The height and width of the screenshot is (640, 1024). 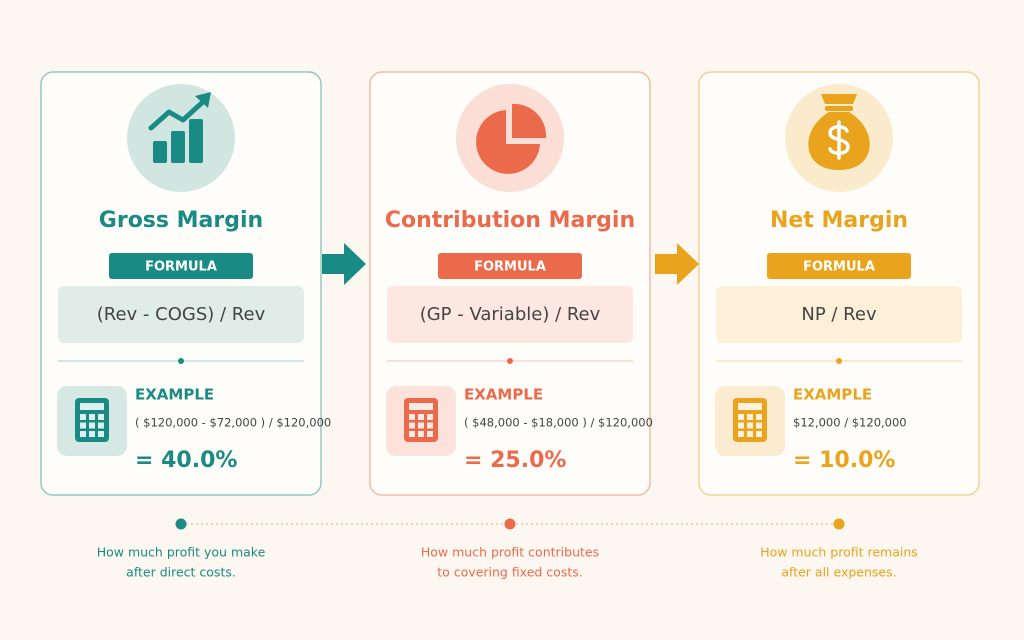 I want to click on description: after direct costs., so click(x=181, y=572).